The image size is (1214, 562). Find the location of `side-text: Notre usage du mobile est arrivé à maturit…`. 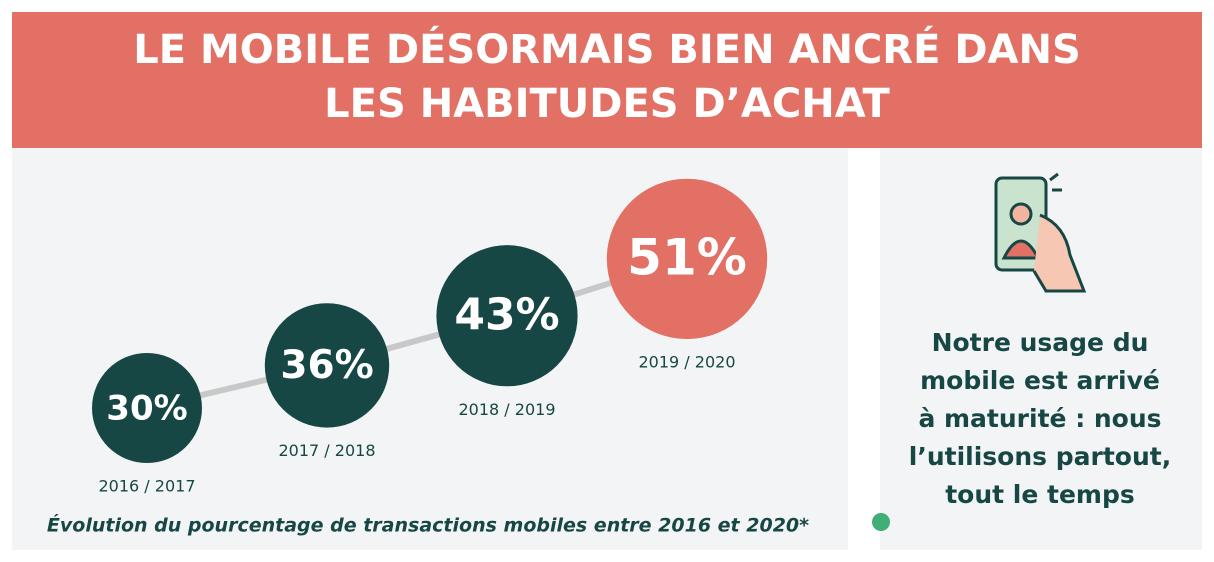

side-text: Notre usage du mobile est arrivé à maturit… is located at coordinates (1040, 418).